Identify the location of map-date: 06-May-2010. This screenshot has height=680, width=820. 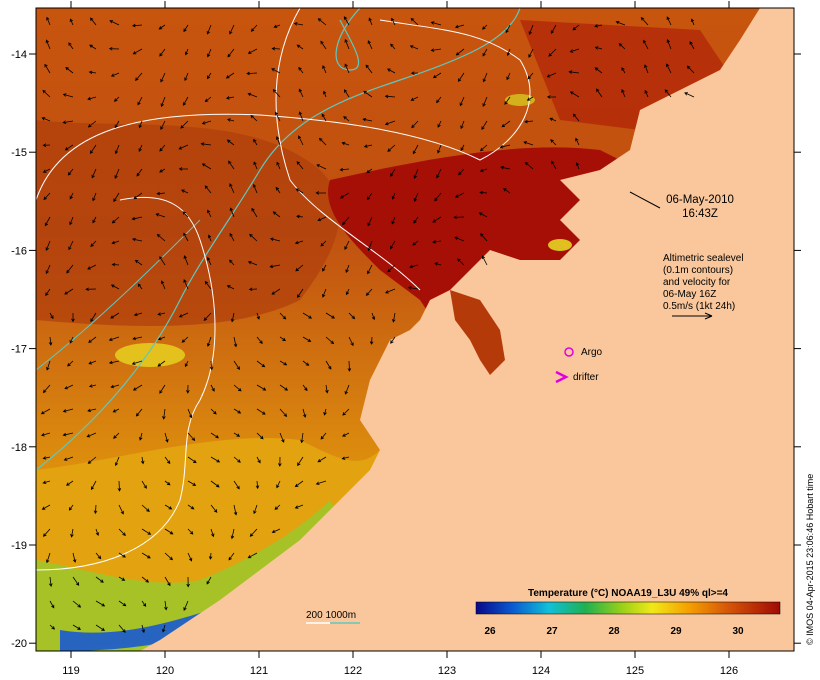
(700, 200).